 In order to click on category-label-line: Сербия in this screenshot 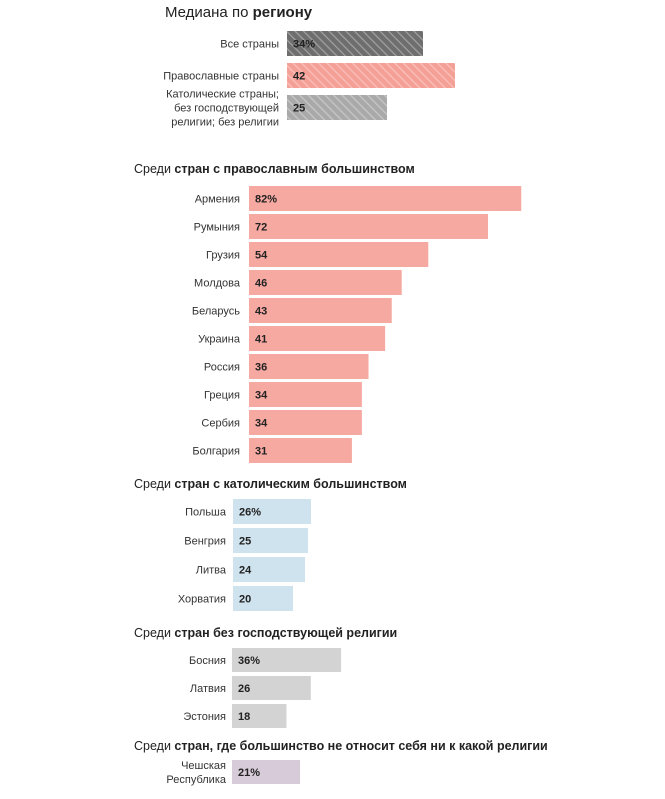, I will do `click(220, 424)`.